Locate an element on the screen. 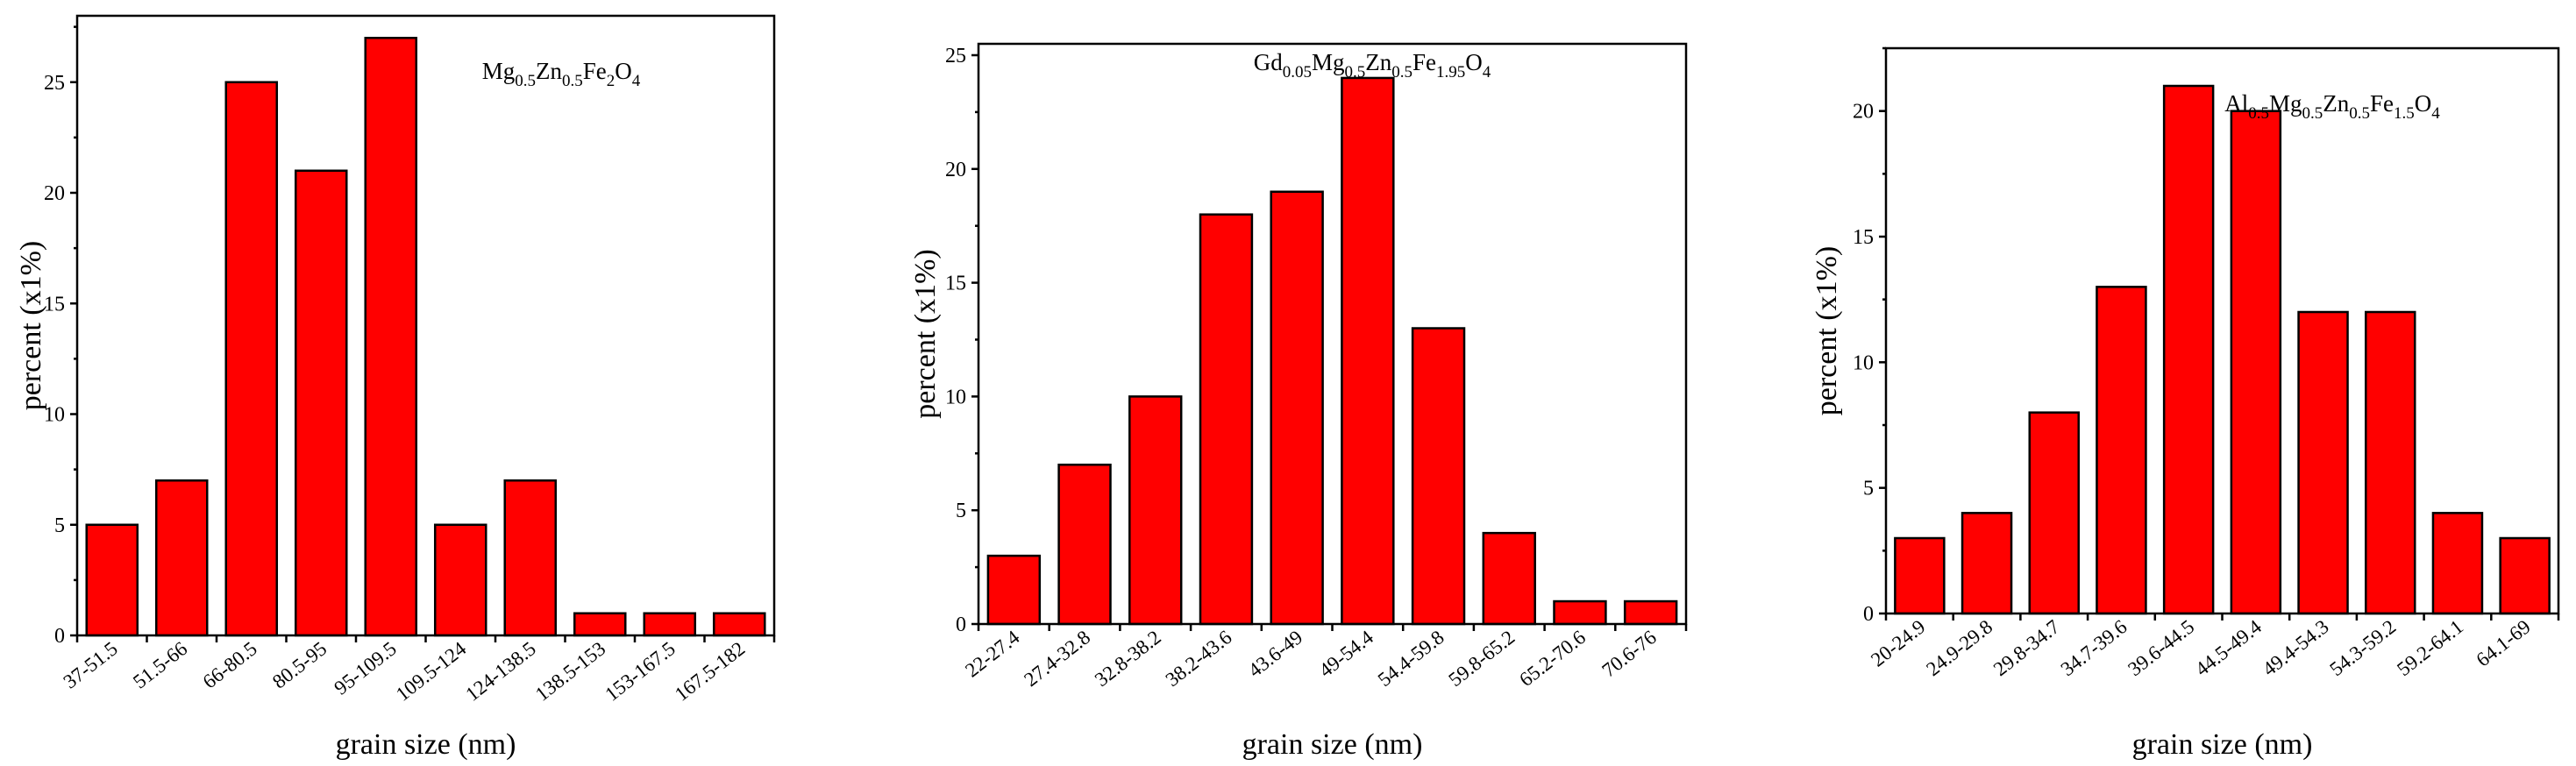 This screenshot has height=766, width=2576. x-tick-label: 43.6-49 is located at coordinates (1275, 653).